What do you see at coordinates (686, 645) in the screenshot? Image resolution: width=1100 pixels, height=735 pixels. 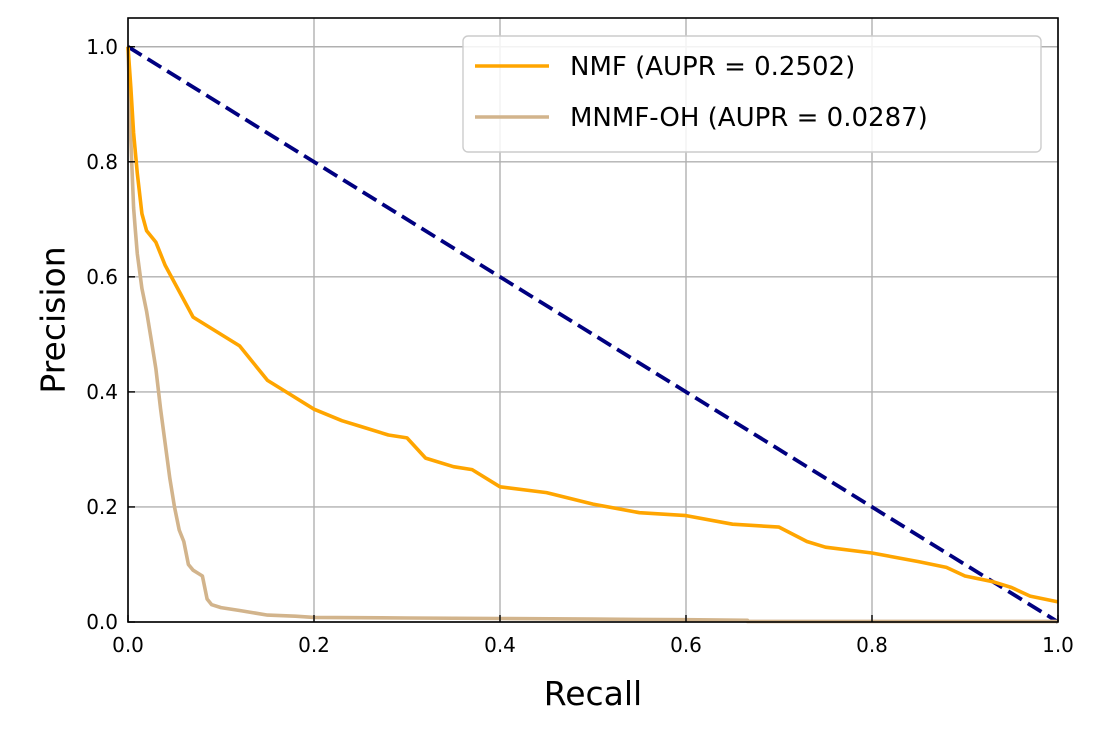 I see `x-tick-label: 0.6` at bounding box center [686, 645].